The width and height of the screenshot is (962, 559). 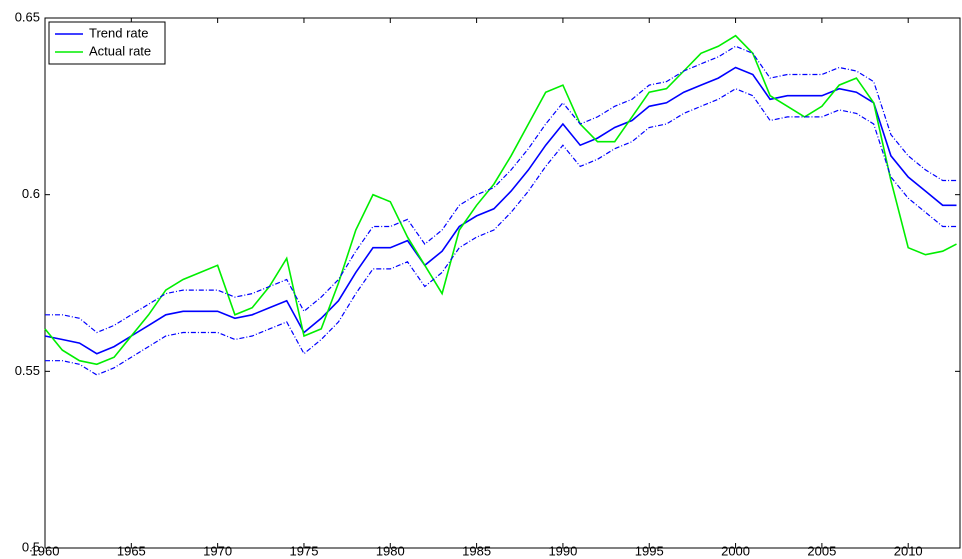 What do you see at coordinates (27, 370) in the screenshot?
I see `y-tick-label: 0.55` at bounding box center [27, 370].